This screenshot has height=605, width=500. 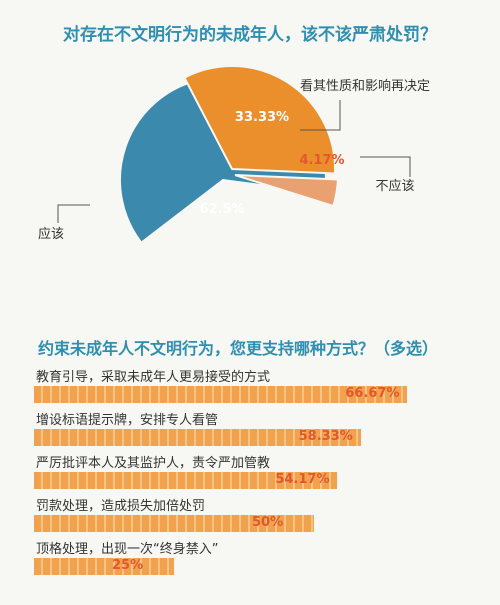 I want to click on slice-category-label: 看其性质和影响再决定, so click(x=365, y=86).